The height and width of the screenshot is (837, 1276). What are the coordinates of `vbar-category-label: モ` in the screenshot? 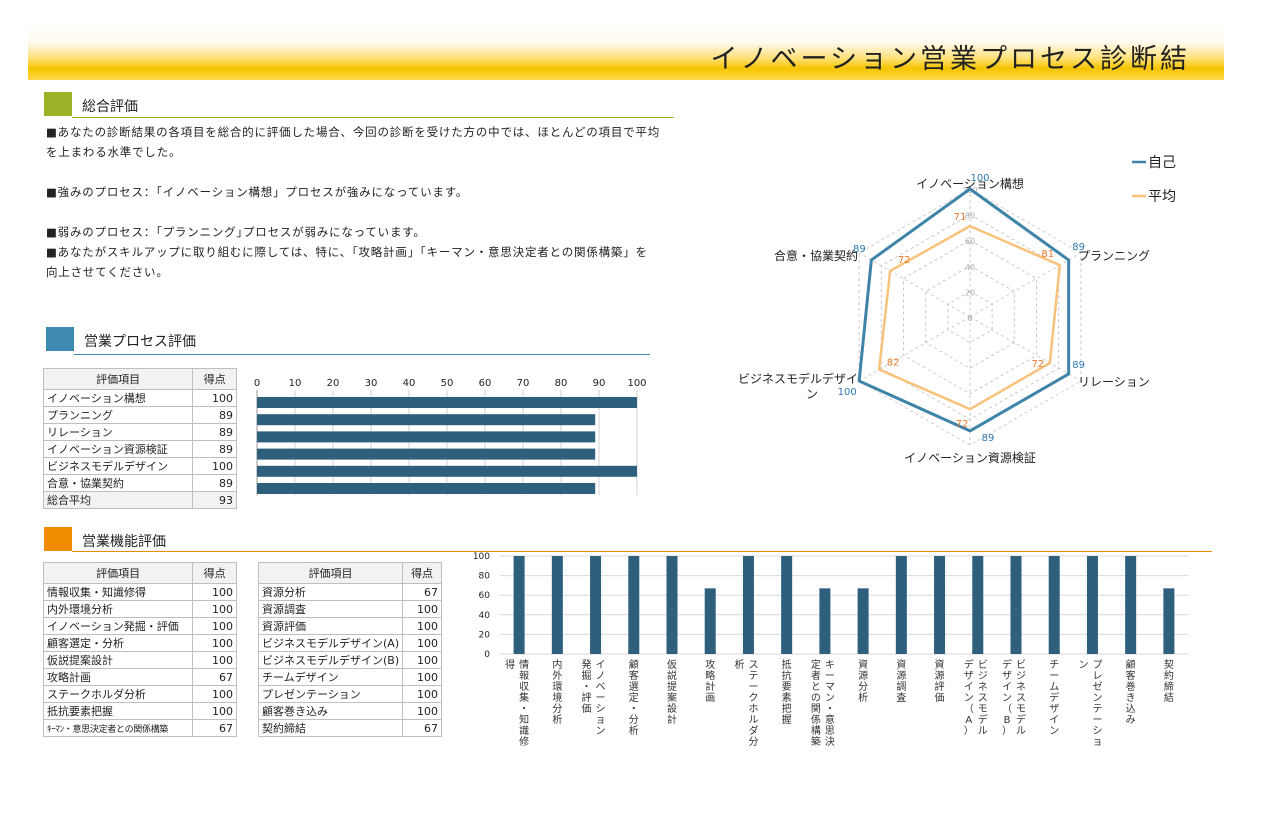 It's located at (1021, 709).